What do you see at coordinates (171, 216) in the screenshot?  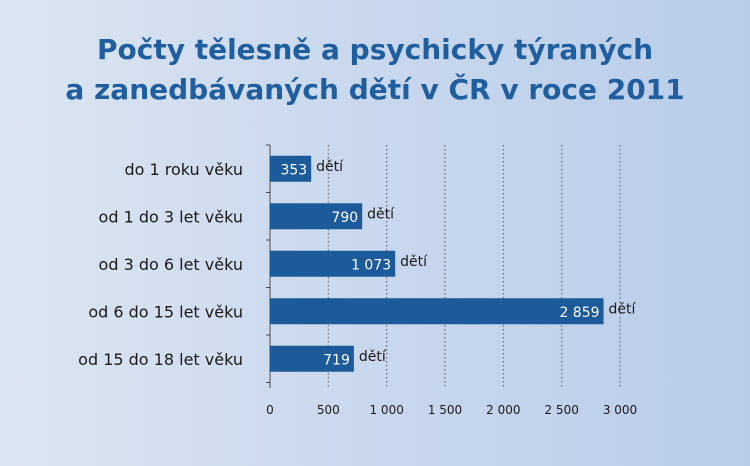 I see `category-label: od 1 do 3 let věku` at bounding box center [171, 216].